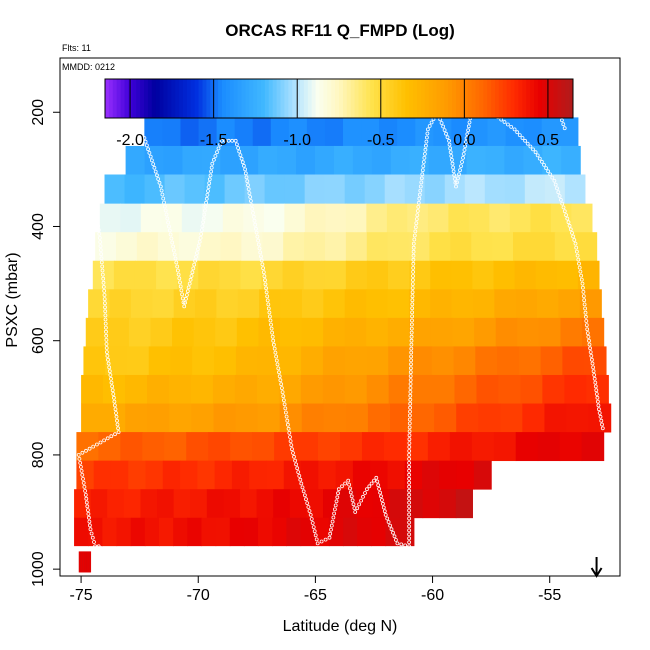 The width and height of the screenshot is (650, 650). Describe the element at coordinates (12, 299) in the screenshot. I see `y-axis-label: PSXC (mbar)` at that location.